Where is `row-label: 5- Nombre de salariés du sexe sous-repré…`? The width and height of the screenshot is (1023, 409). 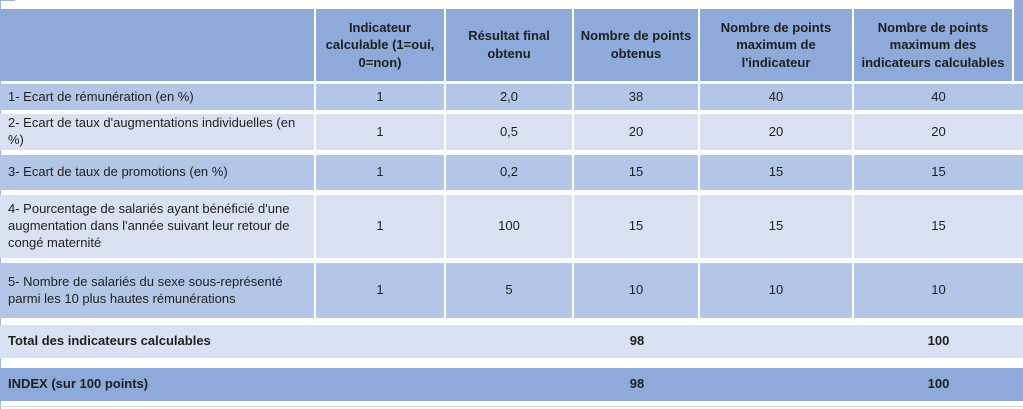
row-label: 5- Nombre de salariés du sexe sous-repré… is located at coordinates (158, 290).